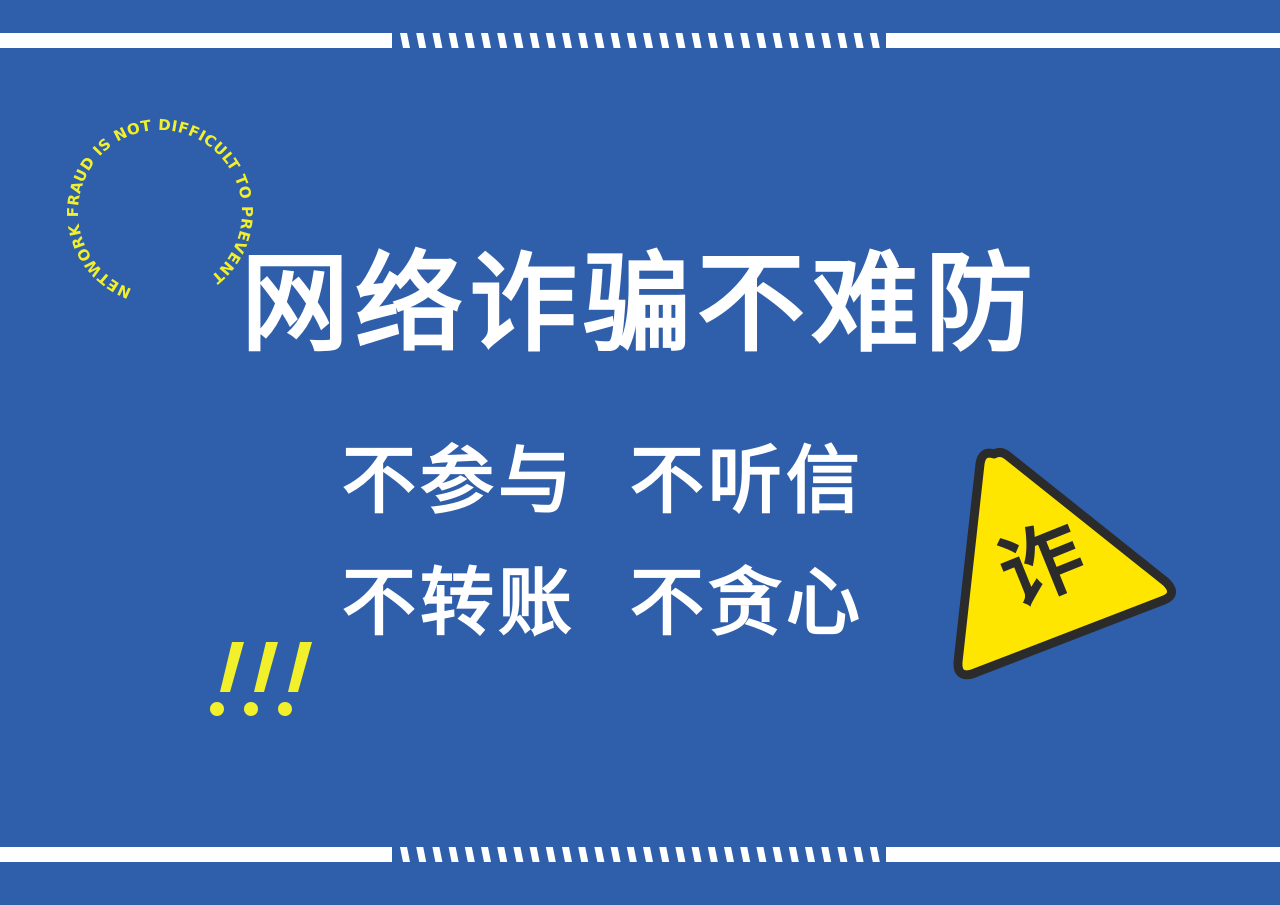 This screenshot has width=1280, height=905. I want to click on exclamation-marks-icon: !!!, so click(256, 674).